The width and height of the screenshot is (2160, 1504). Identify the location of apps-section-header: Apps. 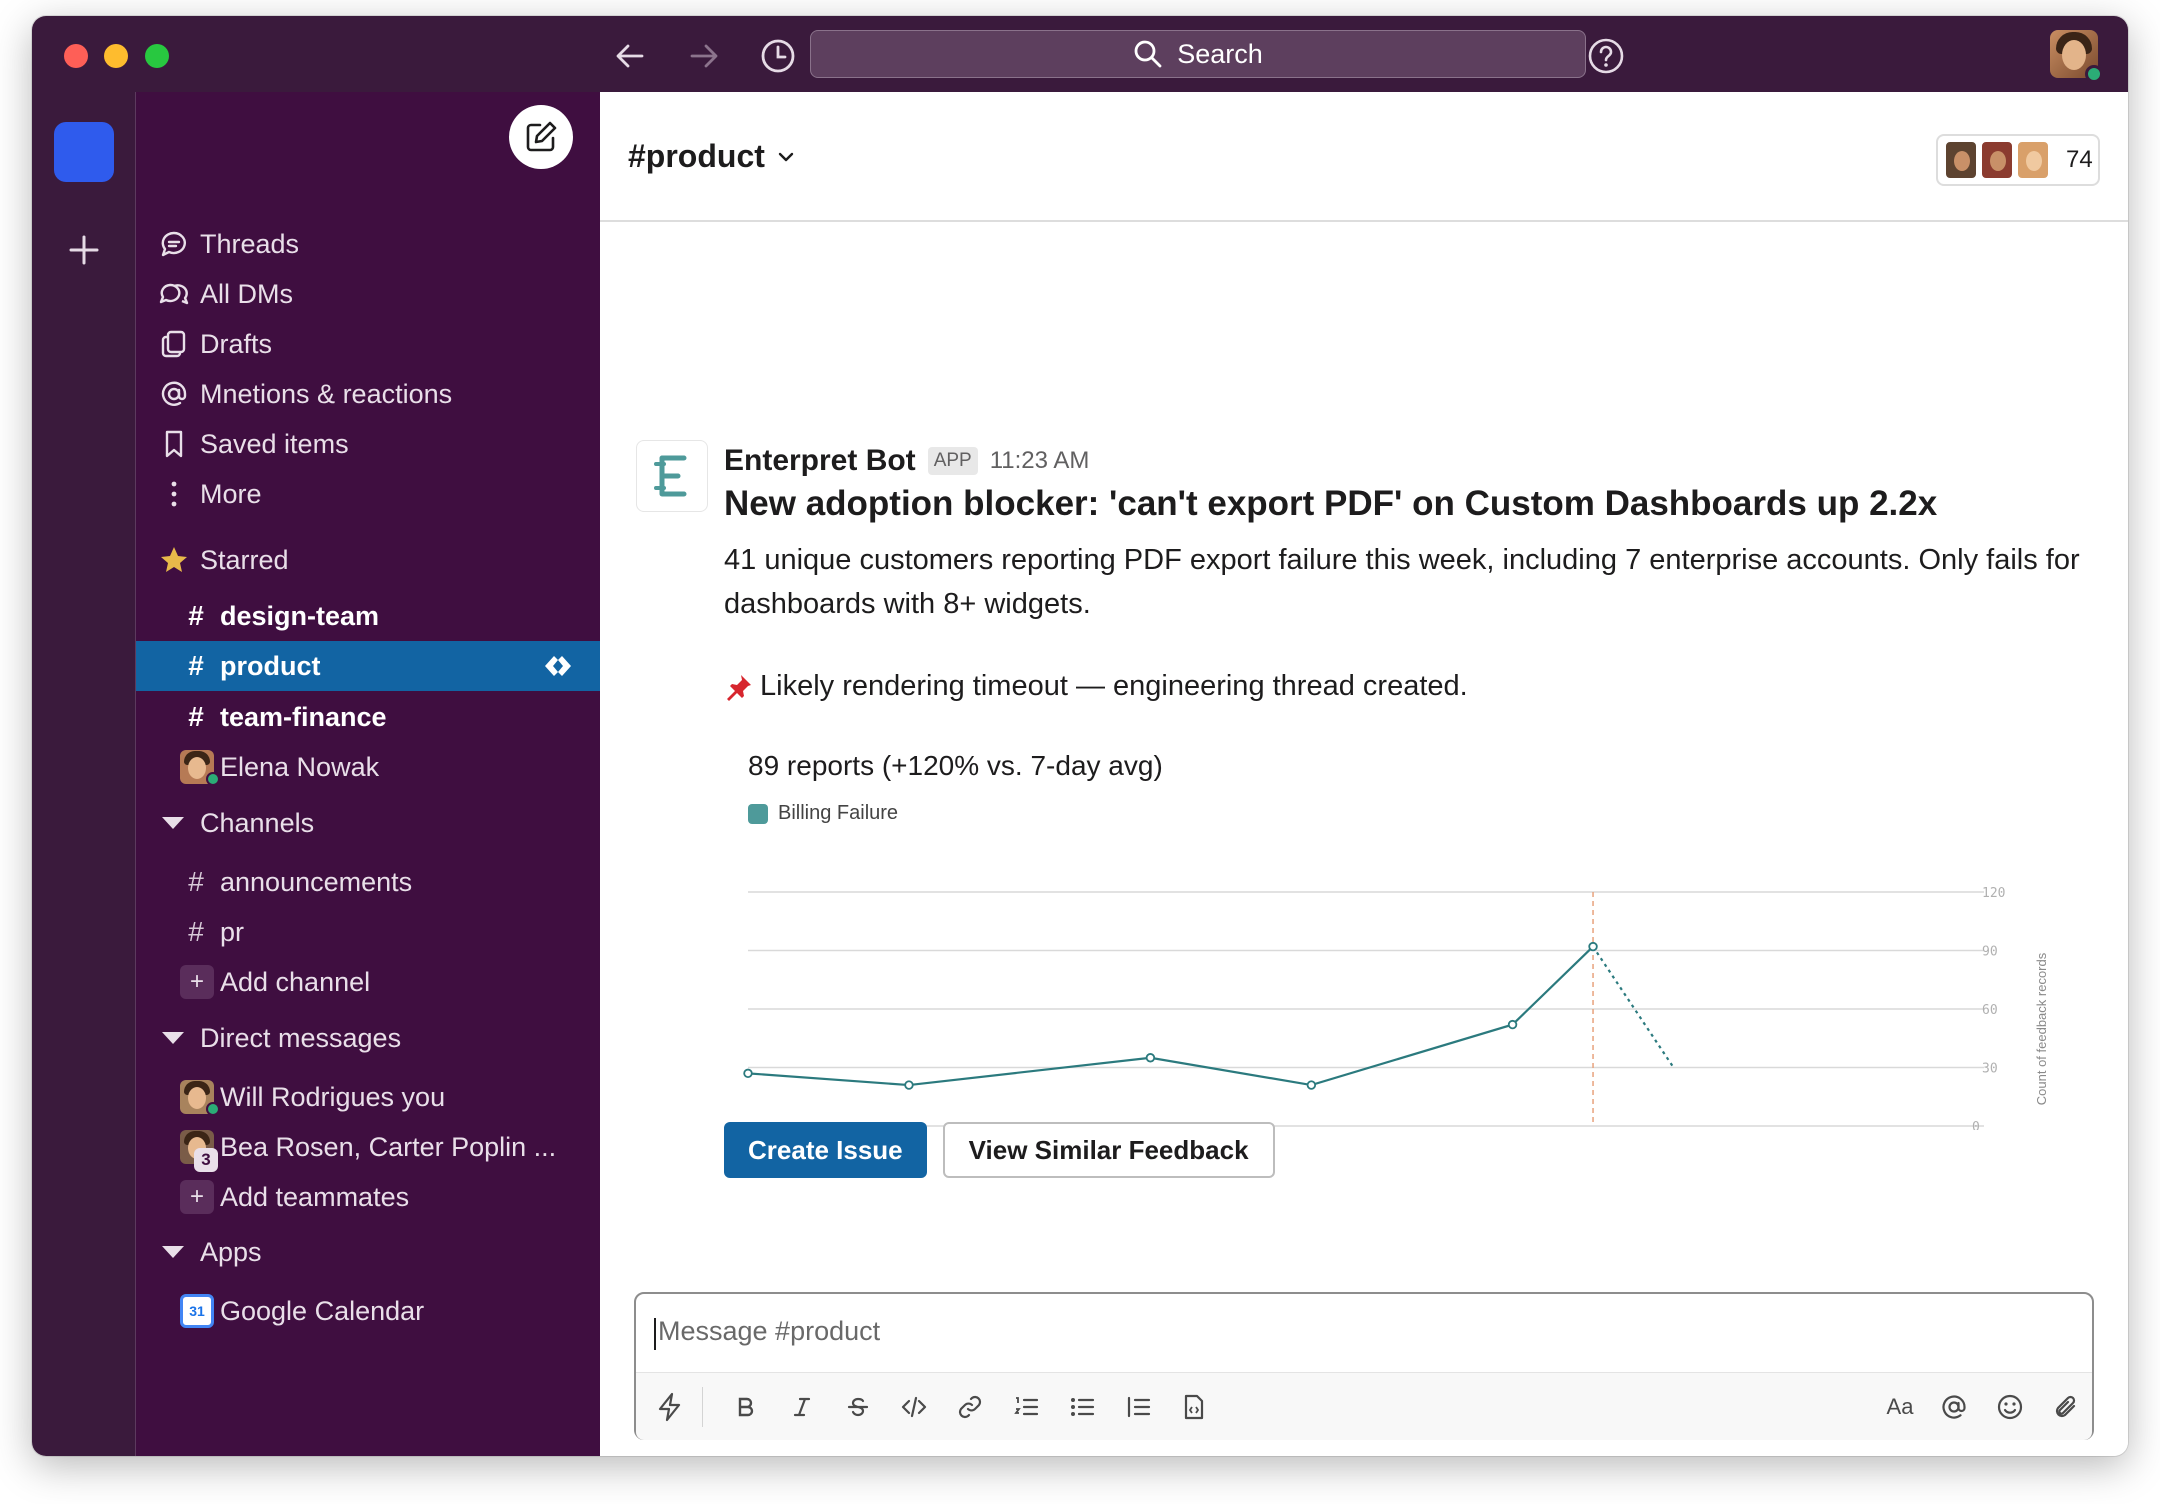
(368, 1252).